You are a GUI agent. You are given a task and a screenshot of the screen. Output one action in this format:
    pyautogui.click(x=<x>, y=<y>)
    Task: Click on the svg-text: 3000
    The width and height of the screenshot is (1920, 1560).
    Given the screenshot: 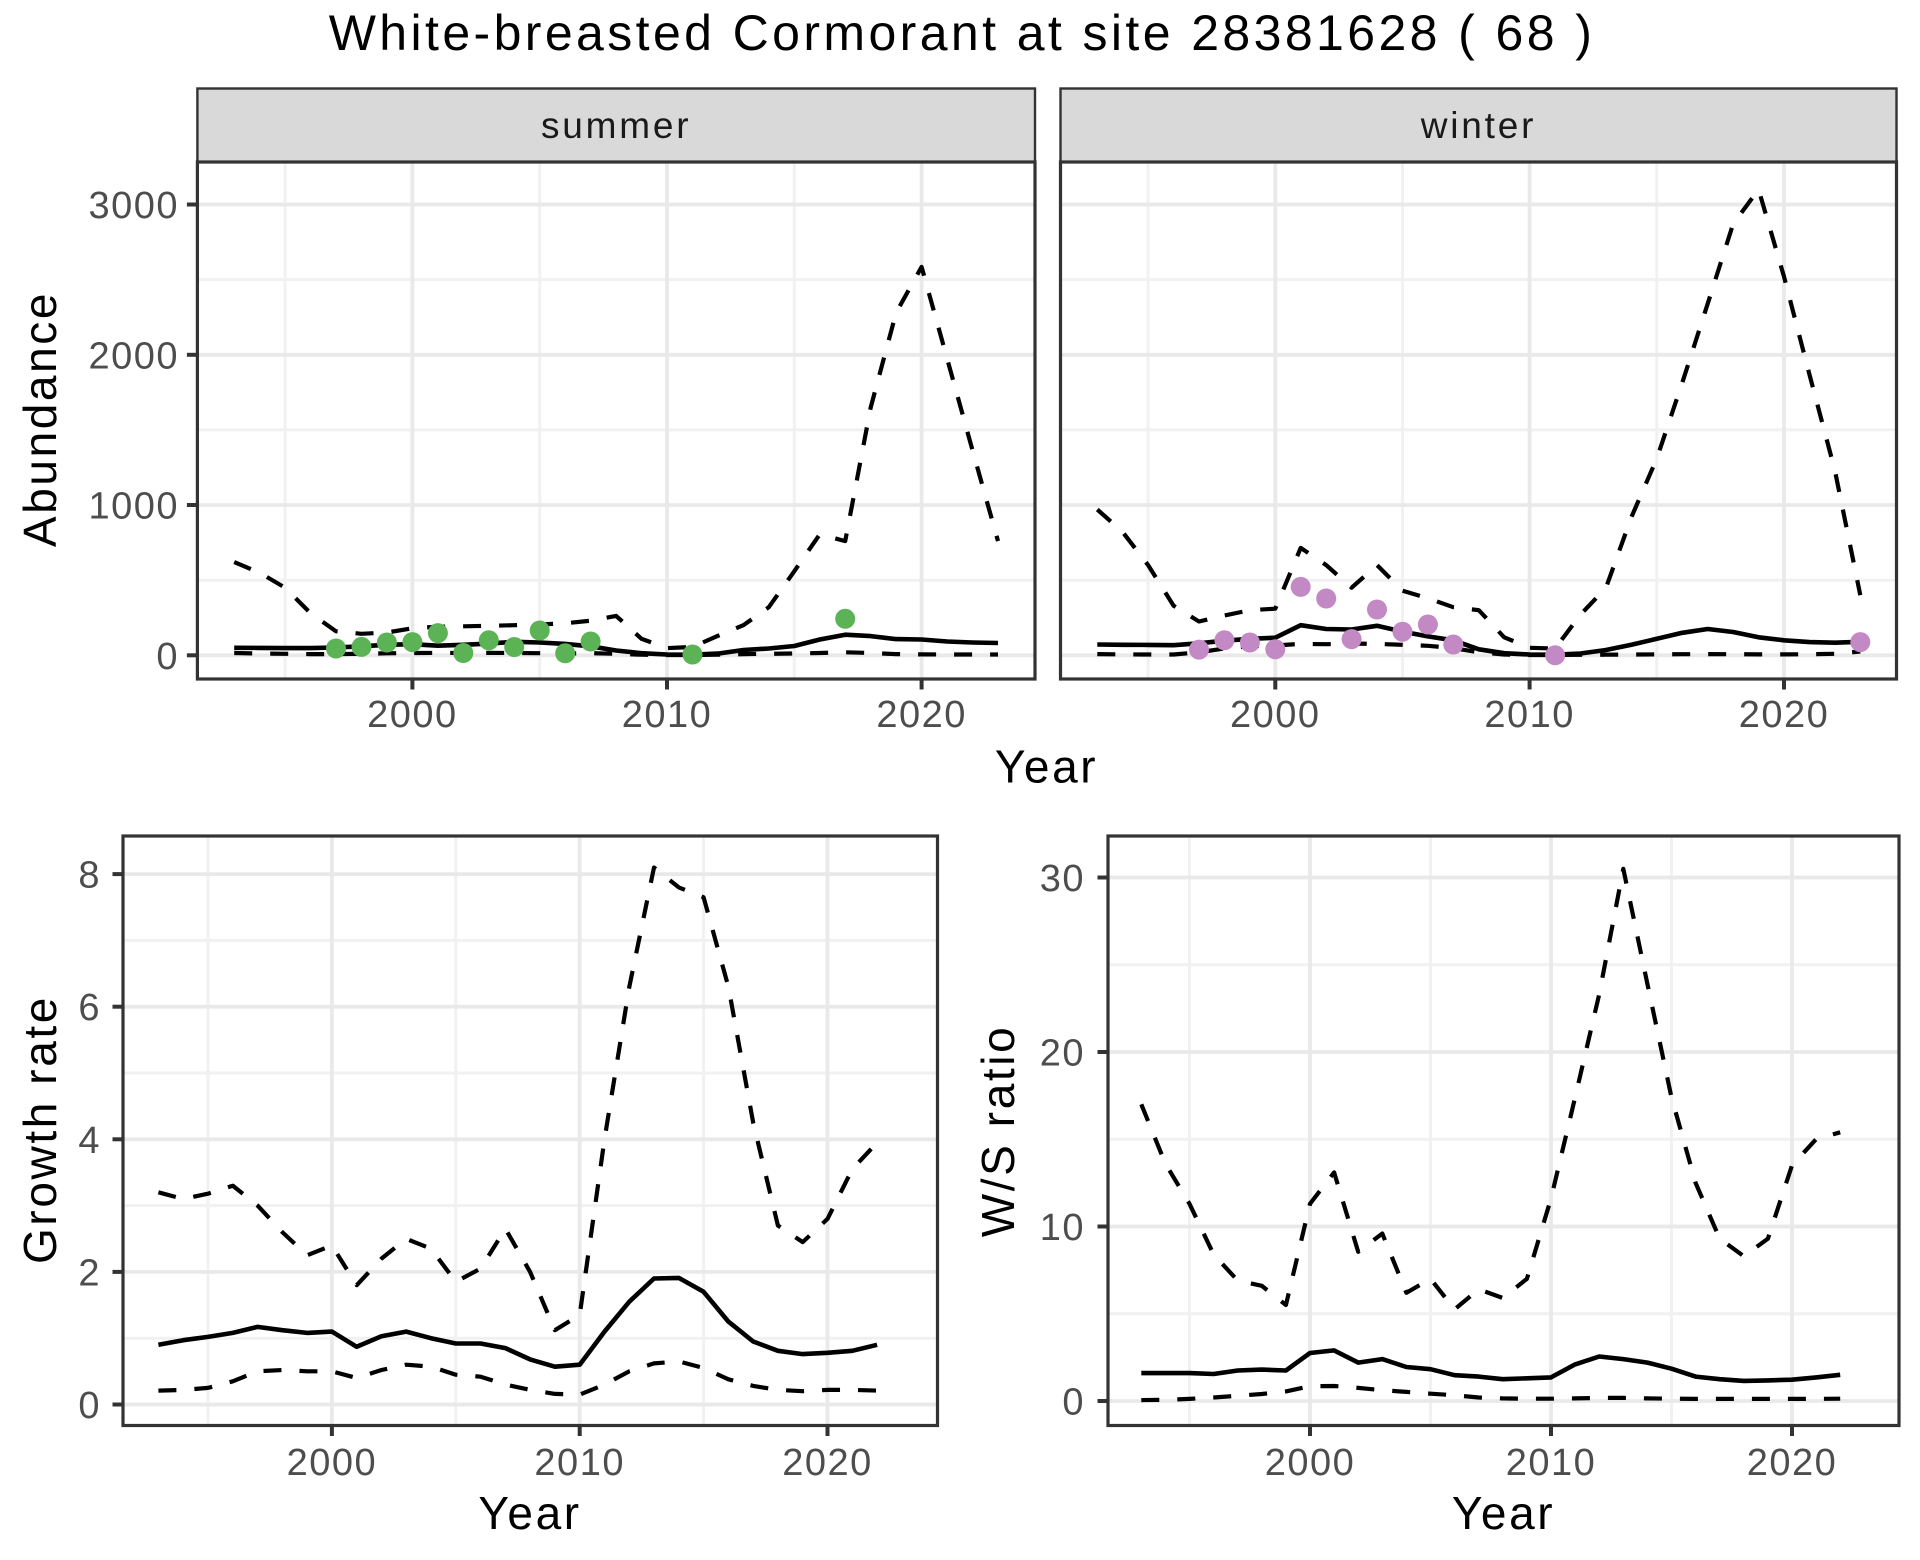 What is the action you would take?
    pyautogui.click(x=133, y=206)
    